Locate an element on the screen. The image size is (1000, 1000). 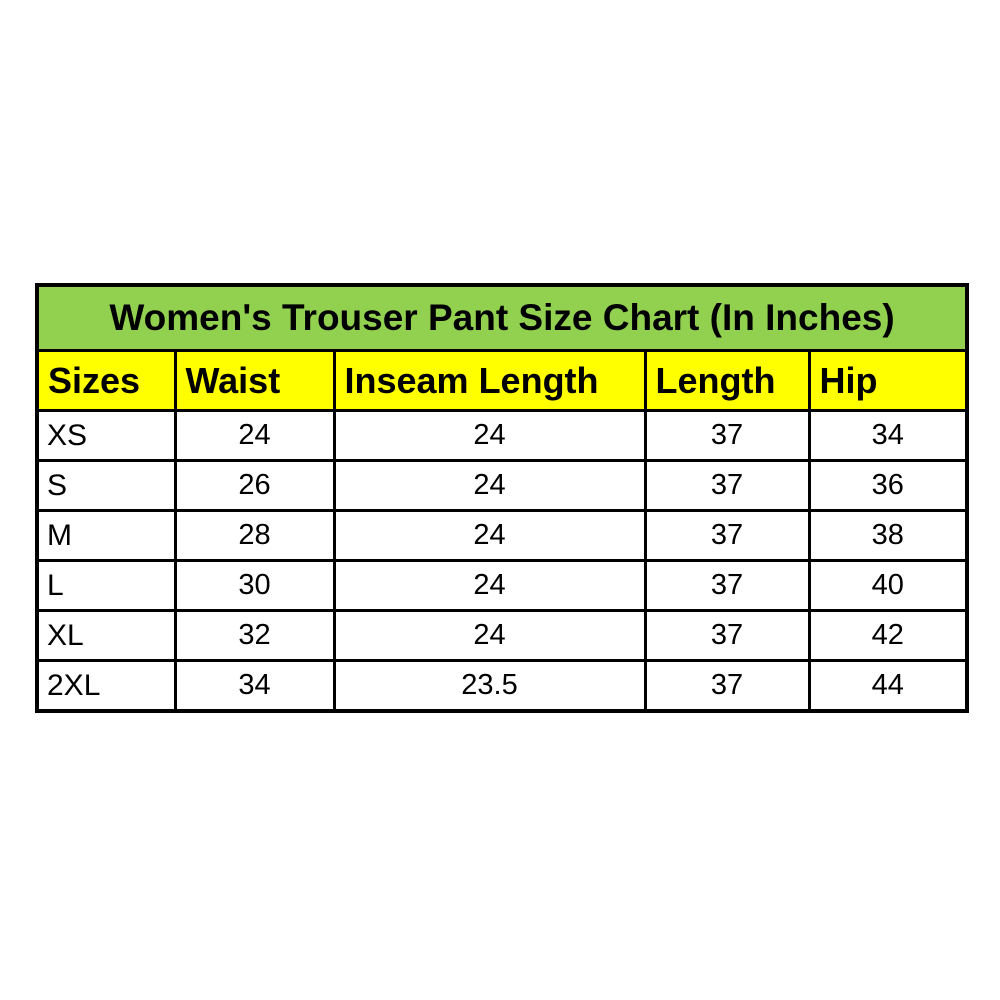
hip-cell: 34 is located at coordinates (888, 435).